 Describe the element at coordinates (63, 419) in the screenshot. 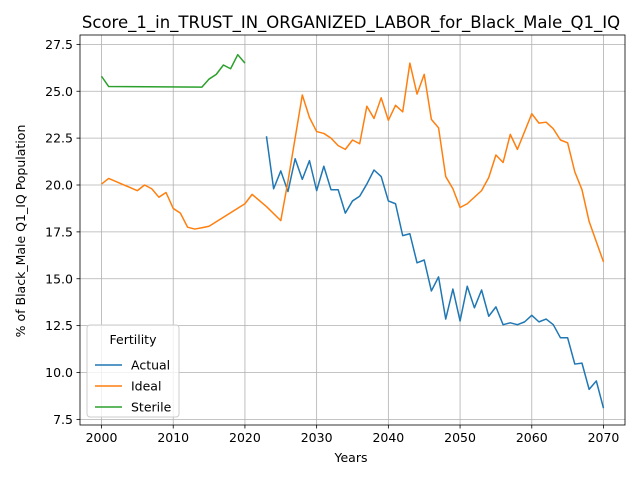

I see `y-tick-label: 7.5` at that location.